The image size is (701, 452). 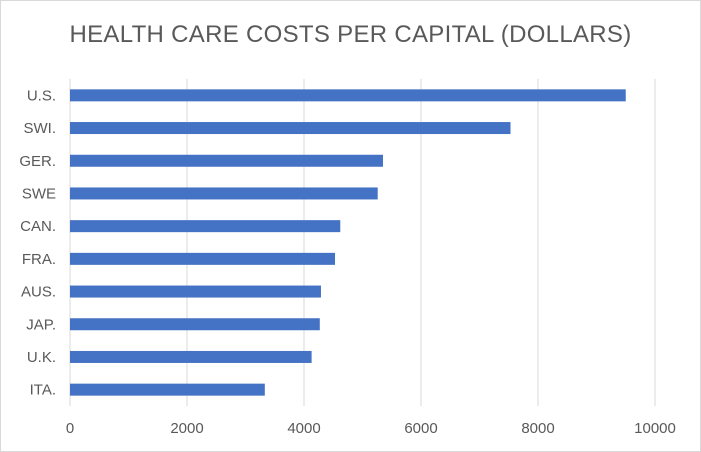 What do you see at coordinates (70, 428) in the screenshot?
I see `x-tick-label: 0` at bounding box center [70, 428].